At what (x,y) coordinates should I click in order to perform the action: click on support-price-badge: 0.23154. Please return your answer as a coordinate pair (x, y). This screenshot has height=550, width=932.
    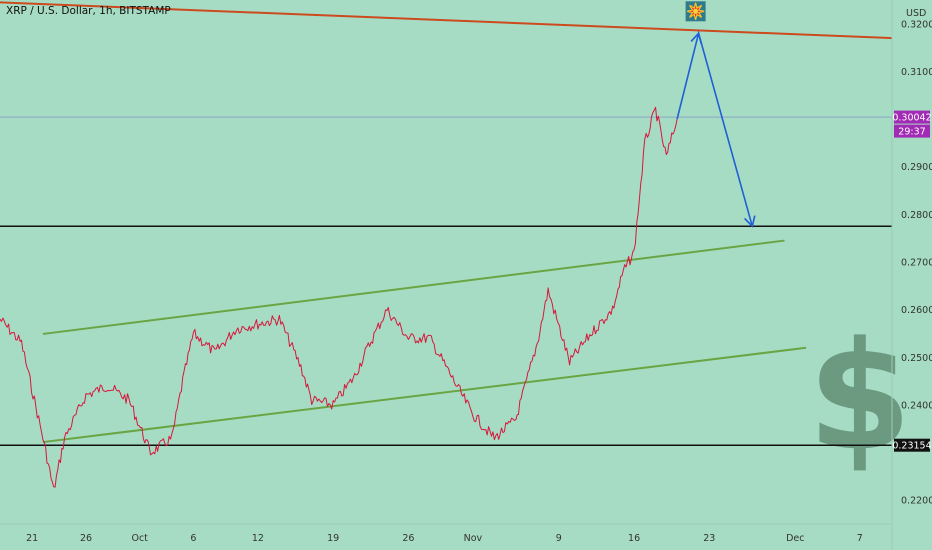
    Looking at the image, I should click on (911, 446).